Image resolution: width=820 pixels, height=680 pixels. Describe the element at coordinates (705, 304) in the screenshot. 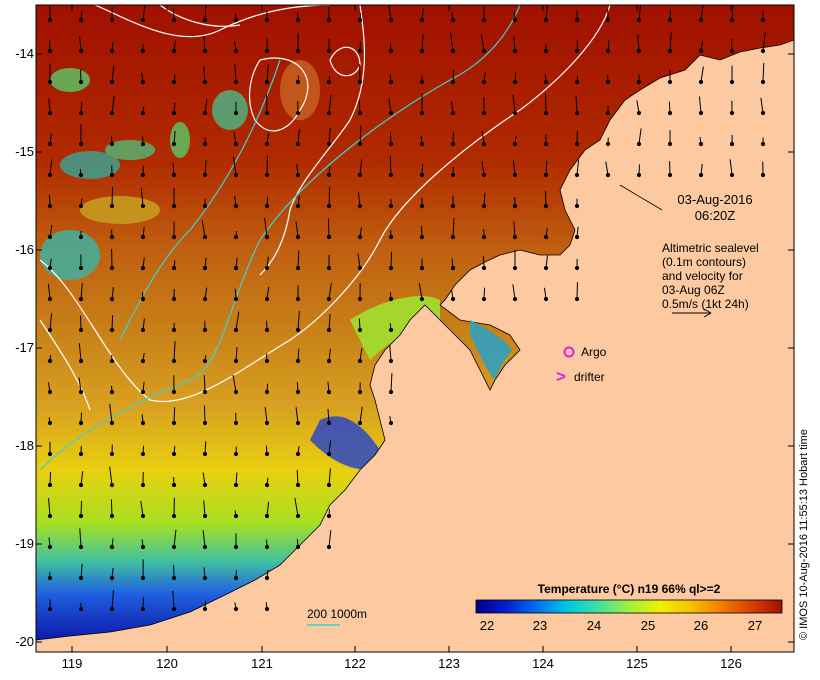

I see `legend-line: 0.5m/s (1kt 24h)` at that location.